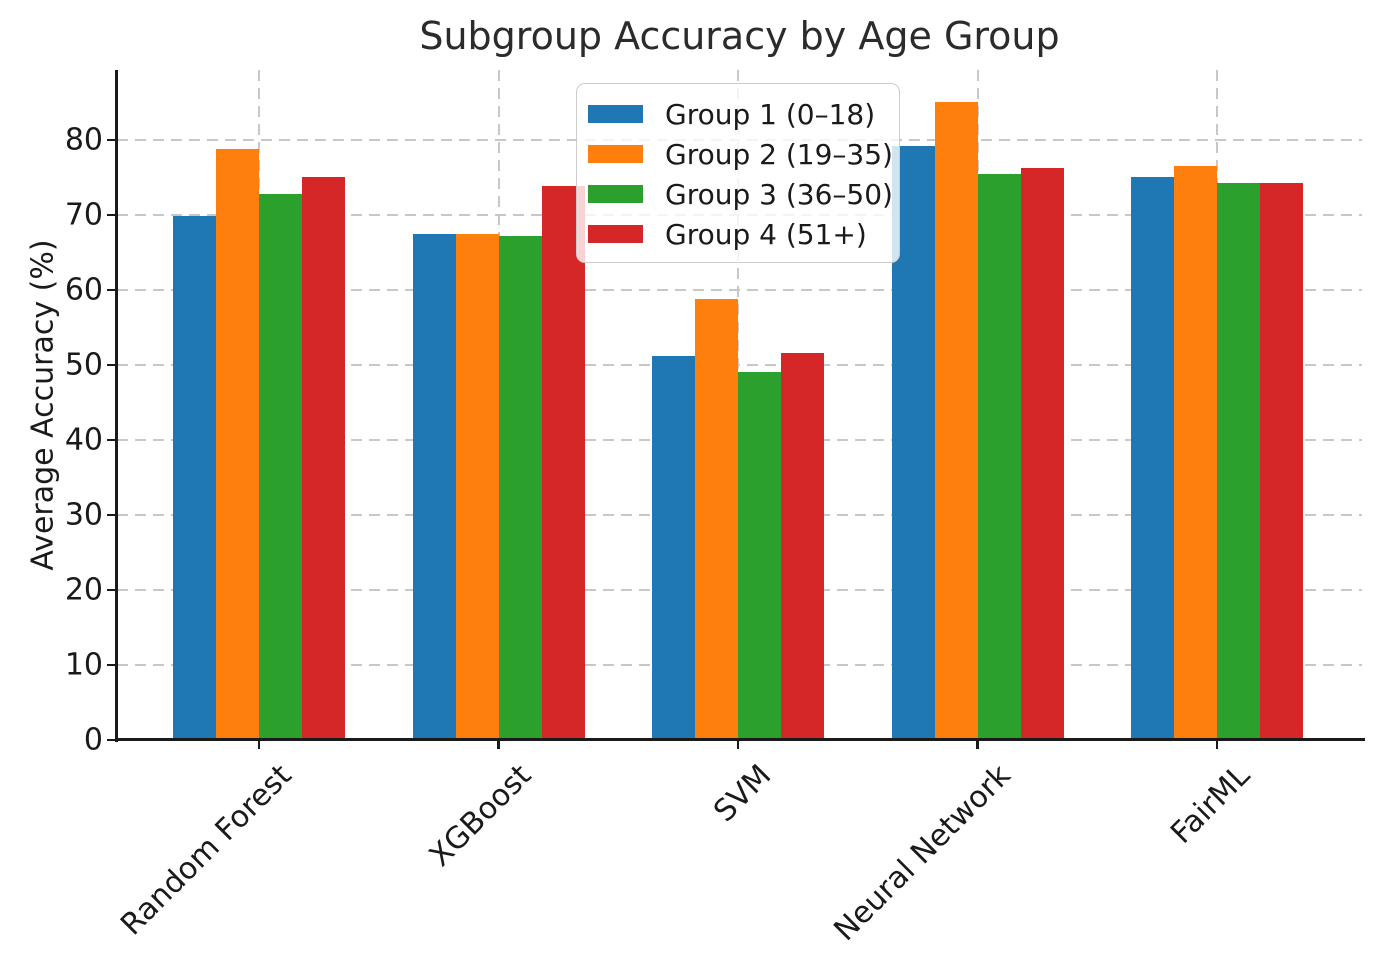 This screenshot has width=1380, height=979. I want to click on y-tick-label-70: 70, so click(83, 215).